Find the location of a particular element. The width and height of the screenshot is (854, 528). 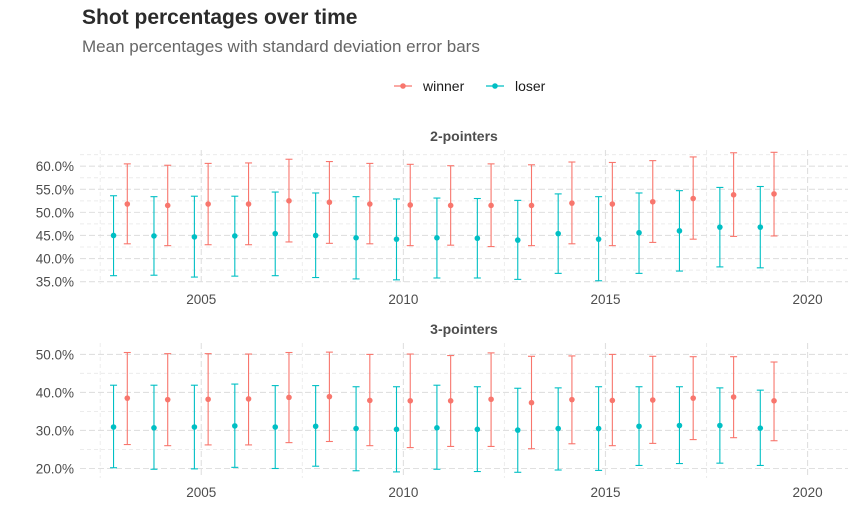

chart-title: Shot percentages over time is located at coordinates (220, 17).